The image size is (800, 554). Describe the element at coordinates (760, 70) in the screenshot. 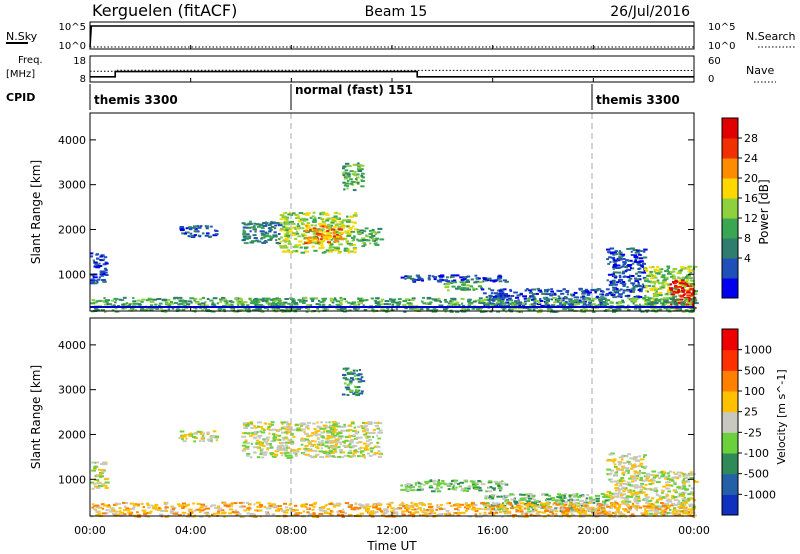

I see `nave-label: Nave` at that location.